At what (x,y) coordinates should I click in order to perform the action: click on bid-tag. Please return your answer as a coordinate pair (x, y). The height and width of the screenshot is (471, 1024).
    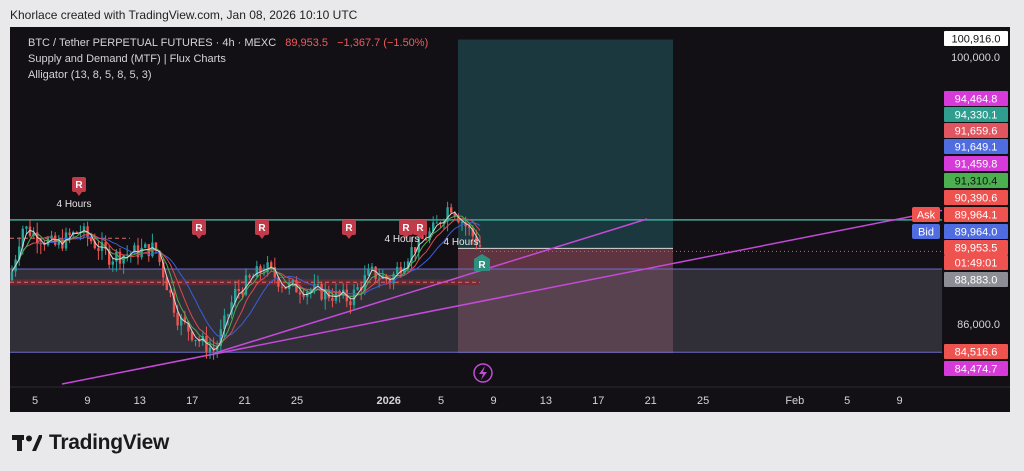
    Looking at the image, I should click on (926, 231).